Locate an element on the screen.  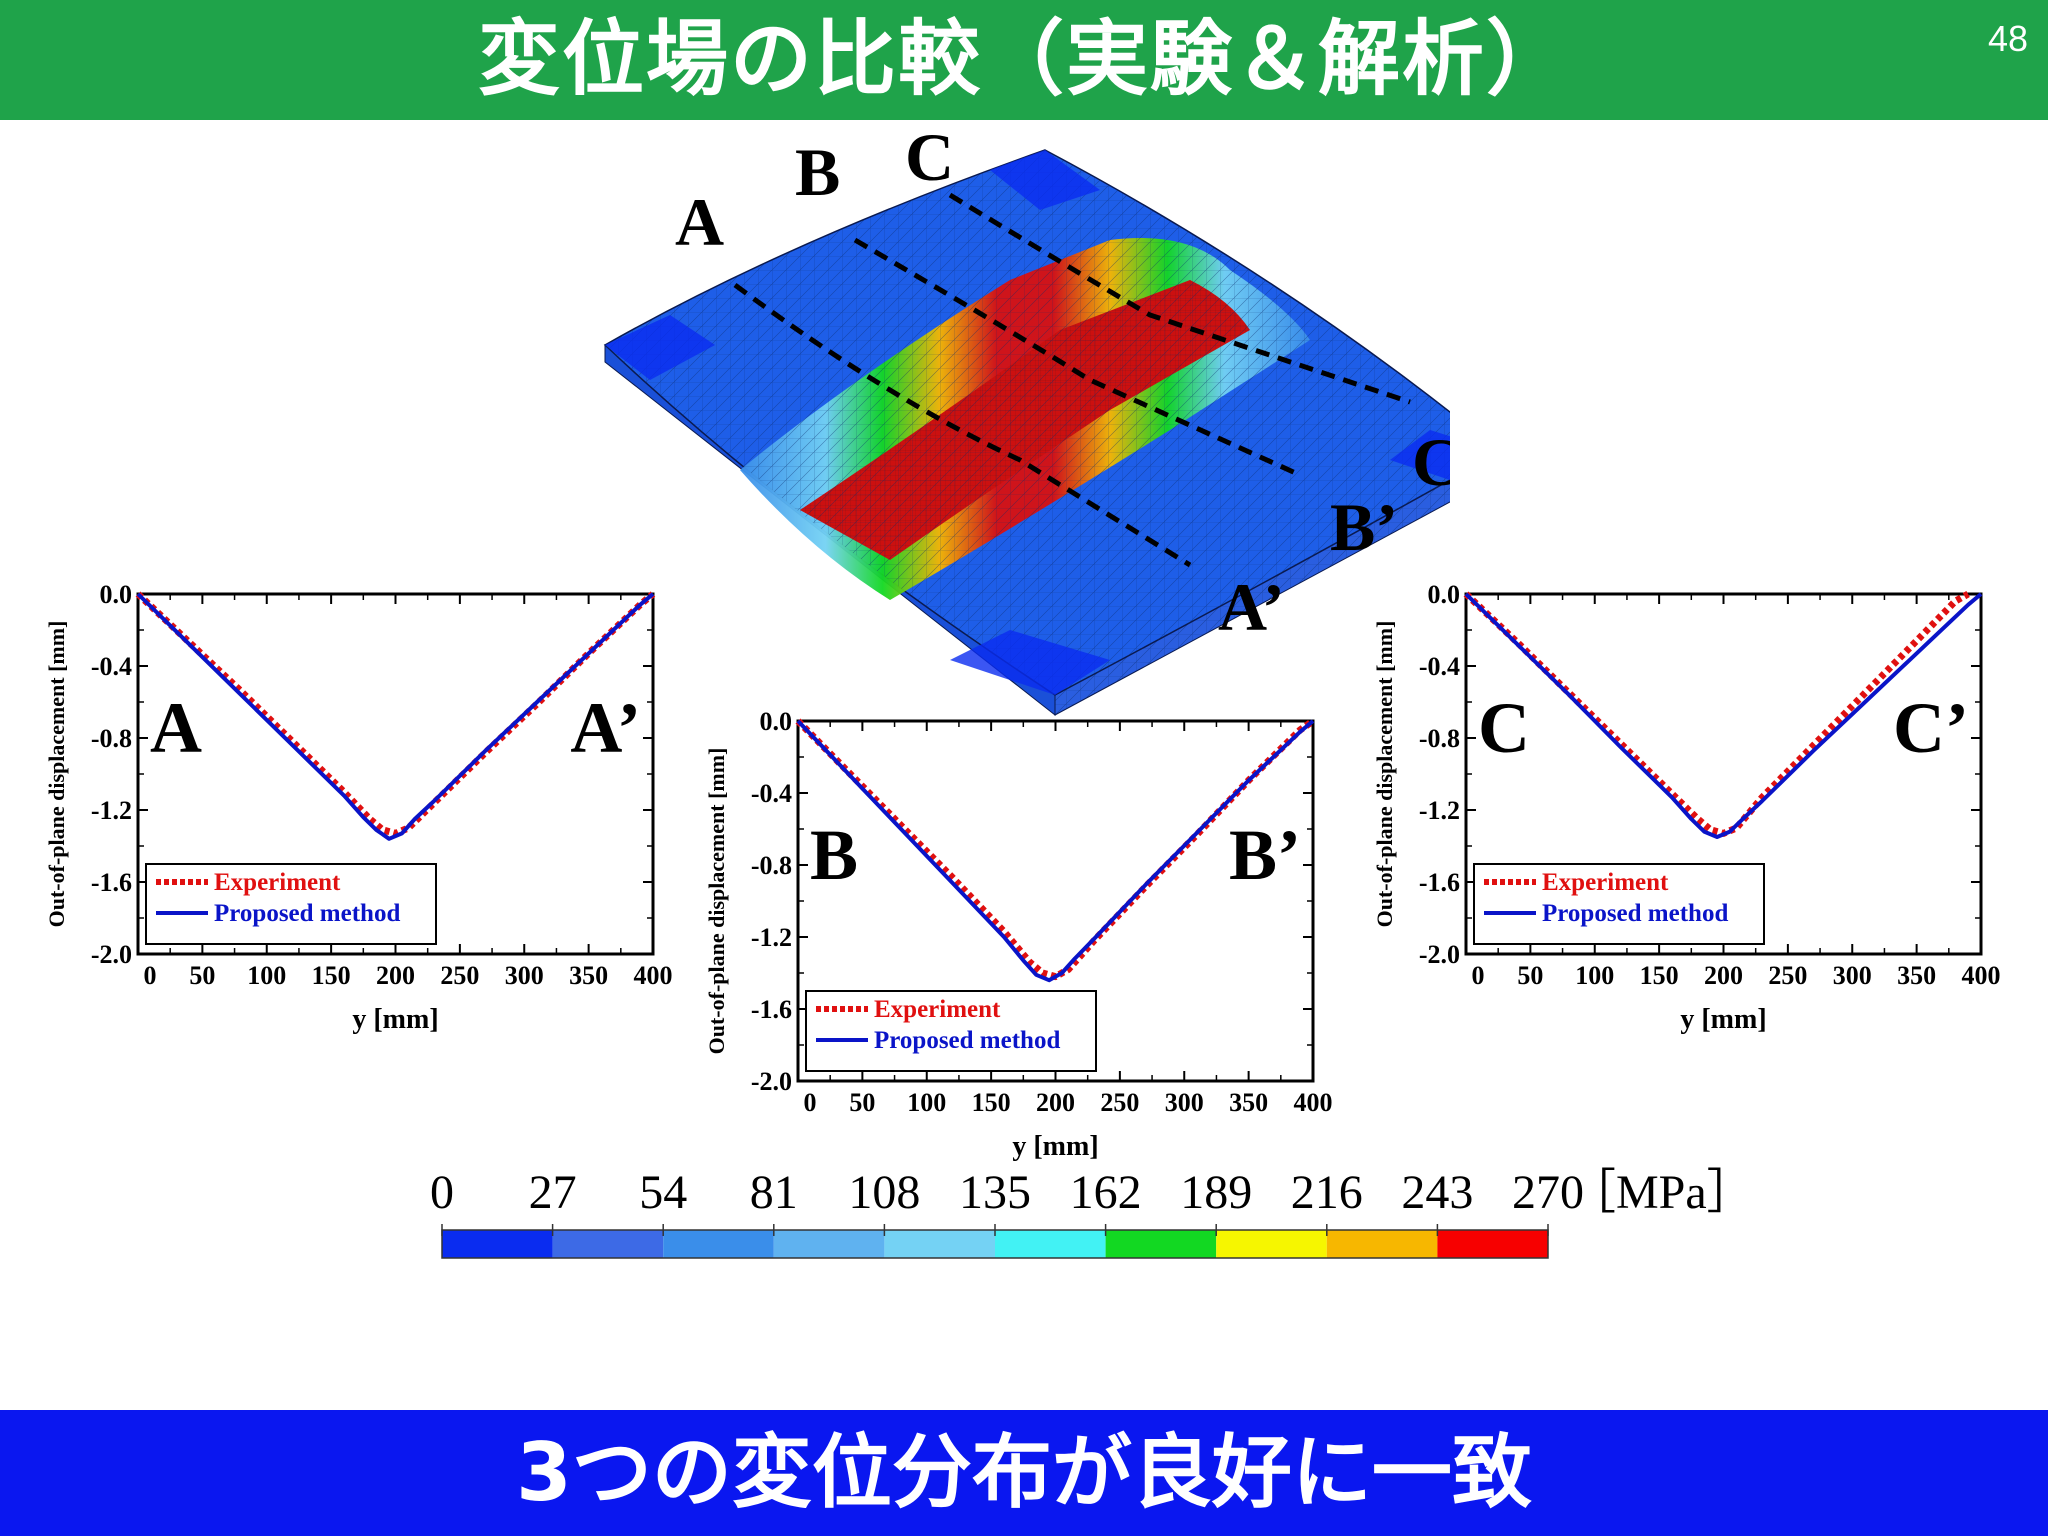
colorbar-tick-label: 27 is located at coordinates (553, 1192).